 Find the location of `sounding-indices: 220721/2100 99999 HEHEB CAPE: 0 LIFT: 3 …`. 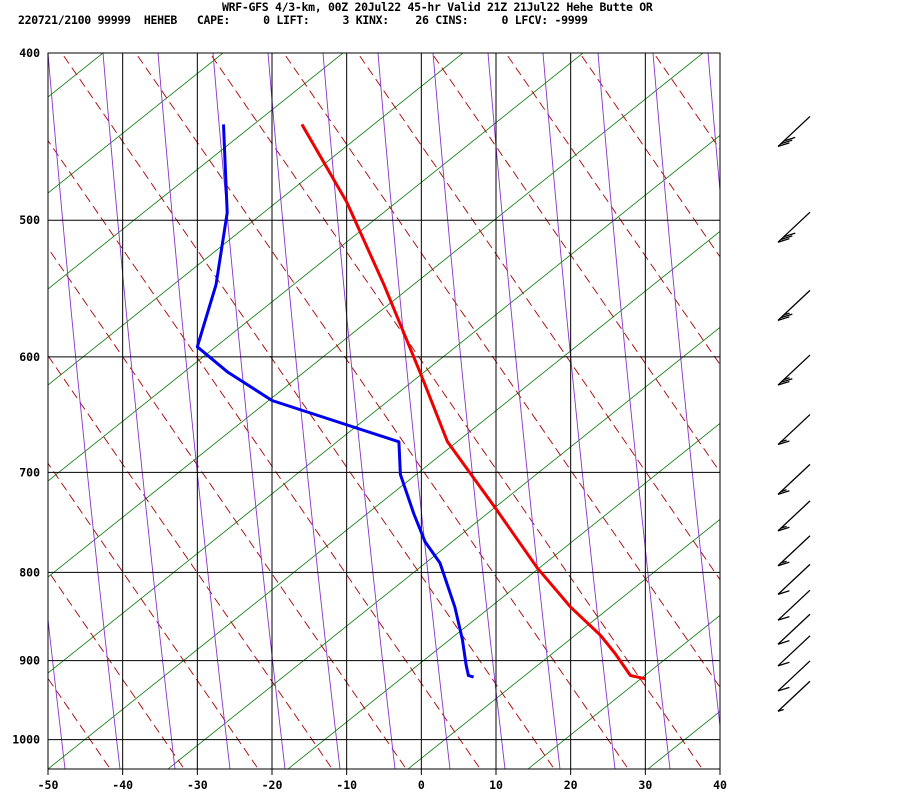

sounding-indices: 220721/2100 99999 HEHEB CAPE: 0 LIFT: 3 … is located at coordinates (303, 20).